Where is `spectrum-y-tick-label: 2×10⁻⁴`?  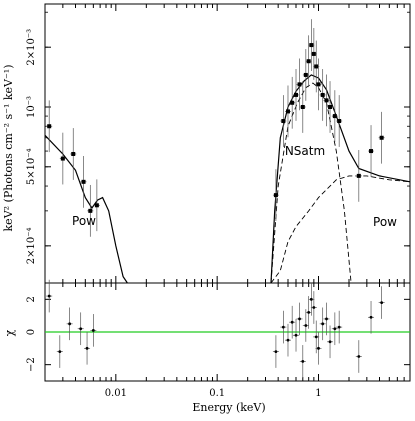
spectrum-y-tick-label: 2×10⁻⁴ is located at coordinates (31, 245).